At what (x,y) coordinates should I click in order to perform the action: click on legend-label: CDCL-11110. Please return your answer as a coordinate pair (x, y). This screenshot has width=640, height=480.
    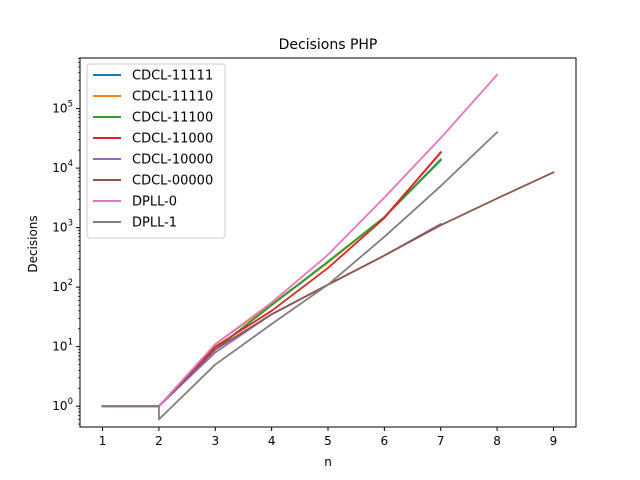
    Looking at the image, I should click on (172, 97).